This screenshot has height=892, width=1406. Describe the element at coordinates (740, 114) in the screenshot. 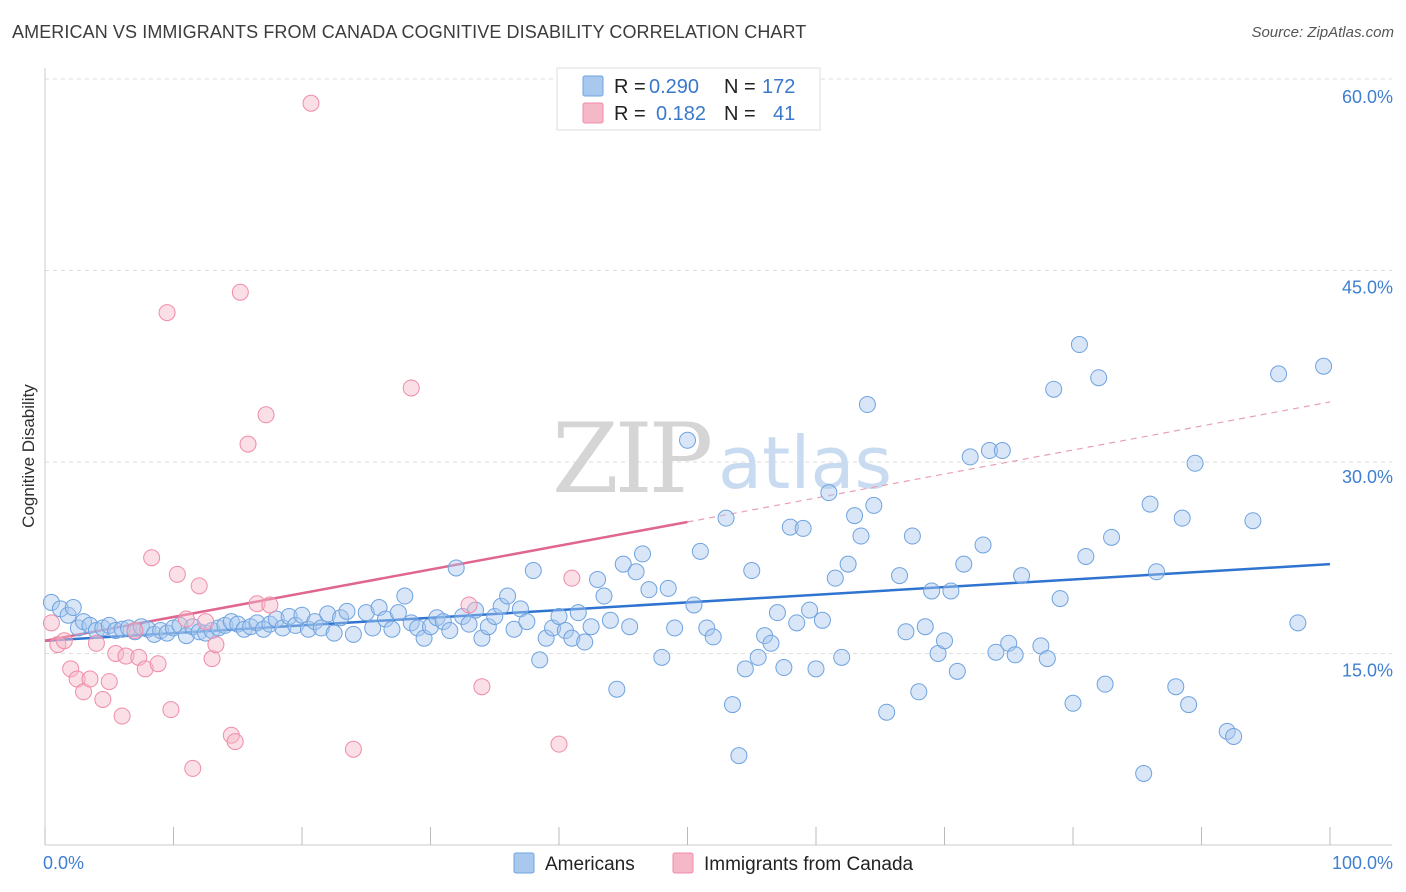

I see `legend-n-label-canada: N =` at that location.